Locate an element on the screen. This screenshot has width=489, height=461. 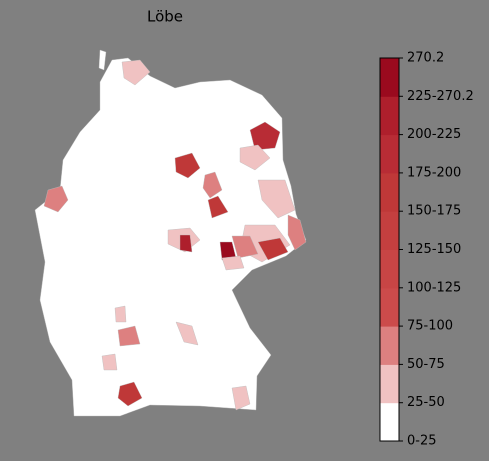
colorbar-label: 0-25 is located at coordinates (422, 441).